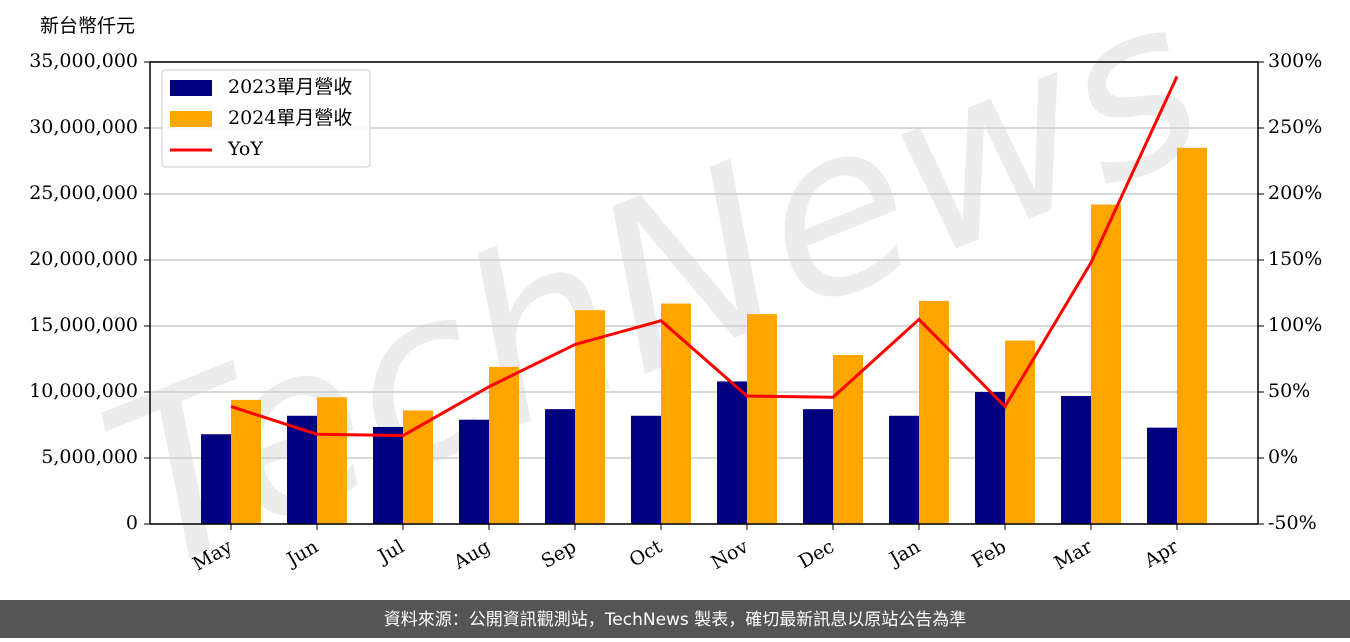  What do you see at coordinates (89, 457) in the screenshot?
I see `y-tick-label: 5,000,000` at bounding box center [89, 457].